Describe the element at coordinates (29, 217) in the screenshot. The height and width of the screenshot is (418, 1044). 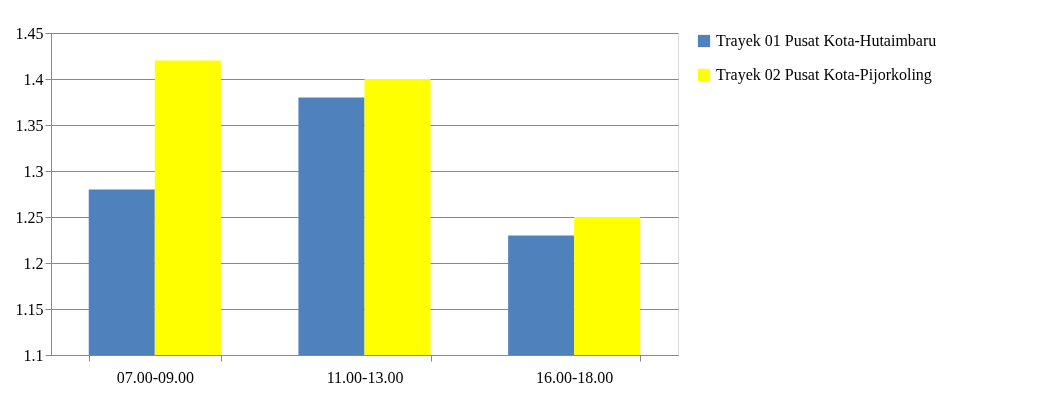
I see `y-tick-label: 1.25` at that location.